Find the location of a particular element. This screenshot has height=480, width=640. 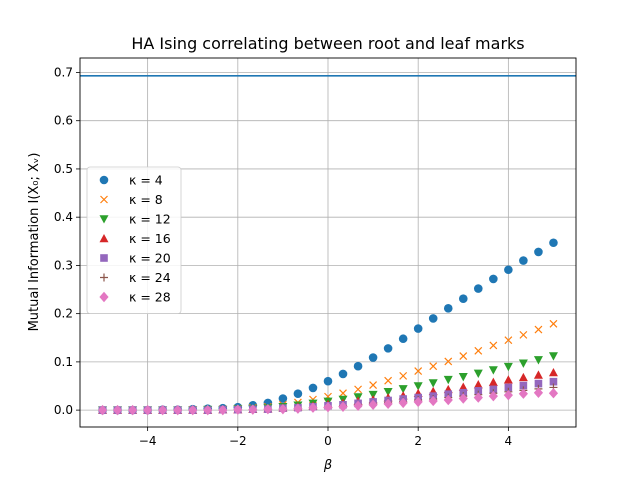

legend-label: κ = 28 is located at coordinates (150, 297).